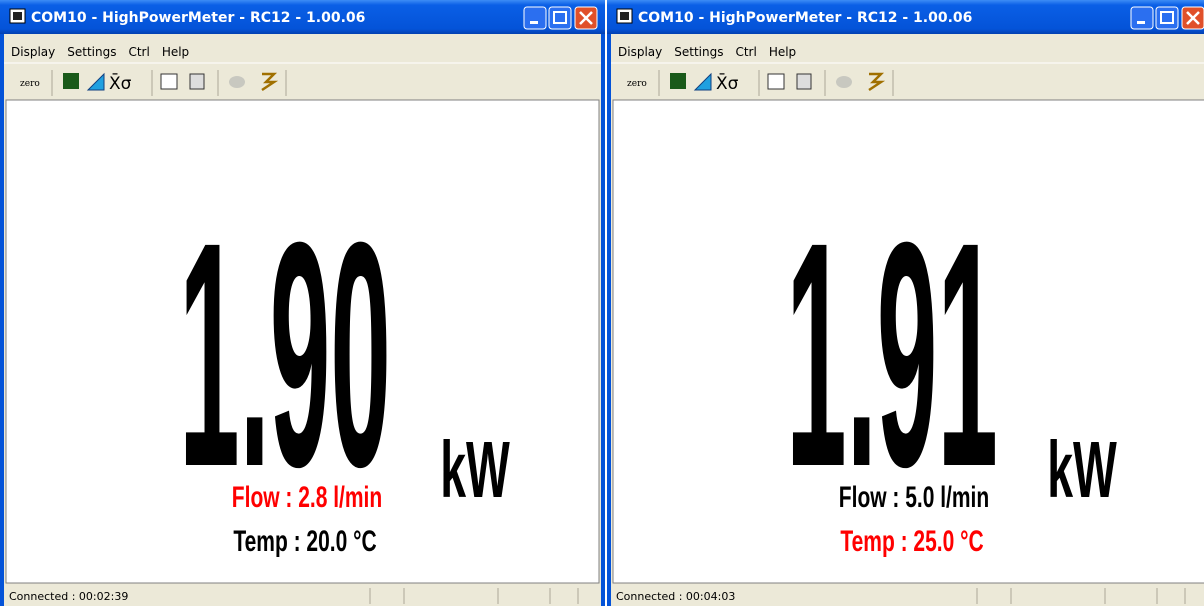 The height and width of the screenshot is (606, 1204). Describe the element at coordinates (675, 596) in the screenshot. I see `status-text: Connected : 00:04:03` at that location.